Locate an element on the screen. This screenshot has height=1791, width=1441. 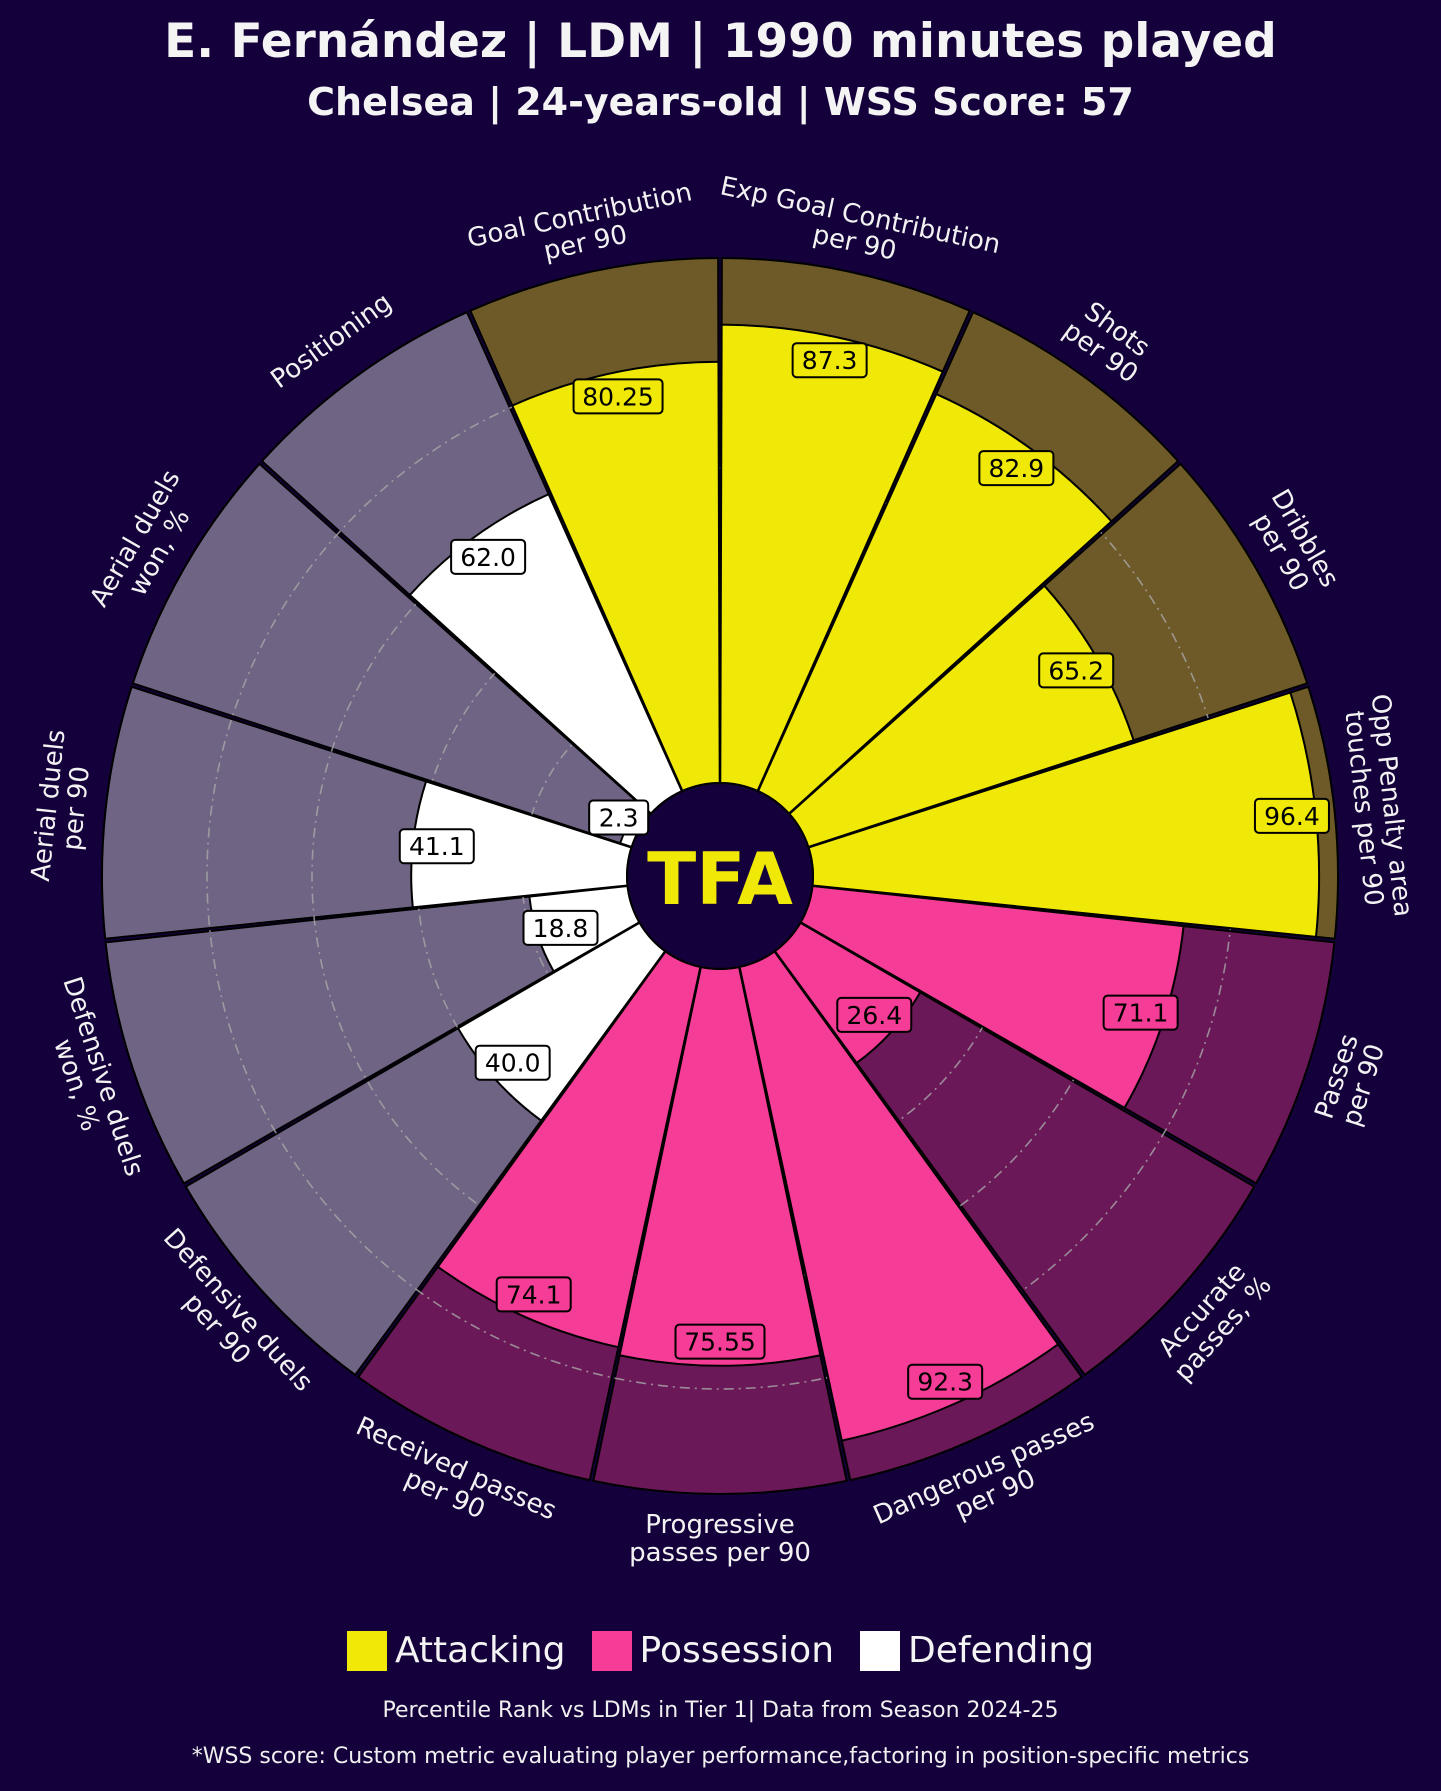
legend-swatch-possession is located at coordinates (611, 1650).